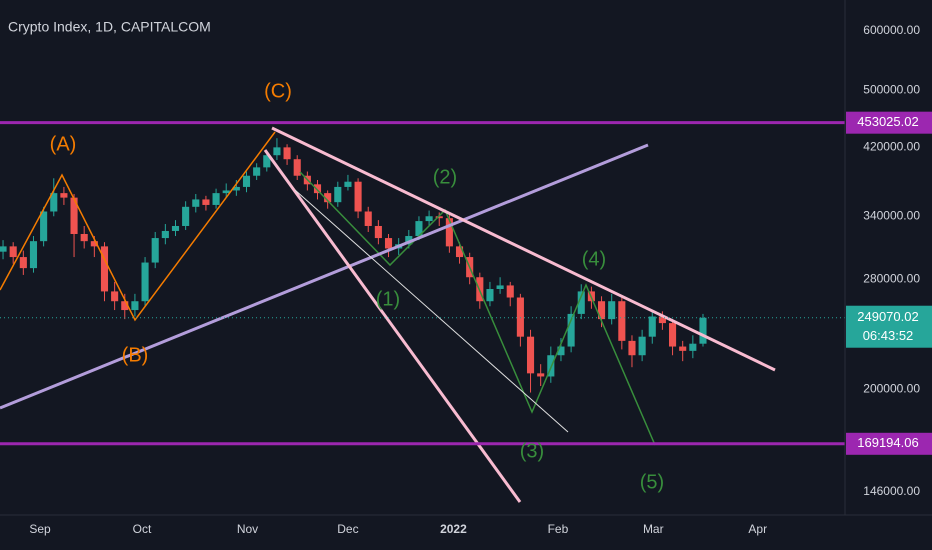 The height and width of the screenshot is (550, 932). What do you see at coordinates (594, 259) in the screenshot?
I see `wave-label: (4)` at bounding box center [594, 259].